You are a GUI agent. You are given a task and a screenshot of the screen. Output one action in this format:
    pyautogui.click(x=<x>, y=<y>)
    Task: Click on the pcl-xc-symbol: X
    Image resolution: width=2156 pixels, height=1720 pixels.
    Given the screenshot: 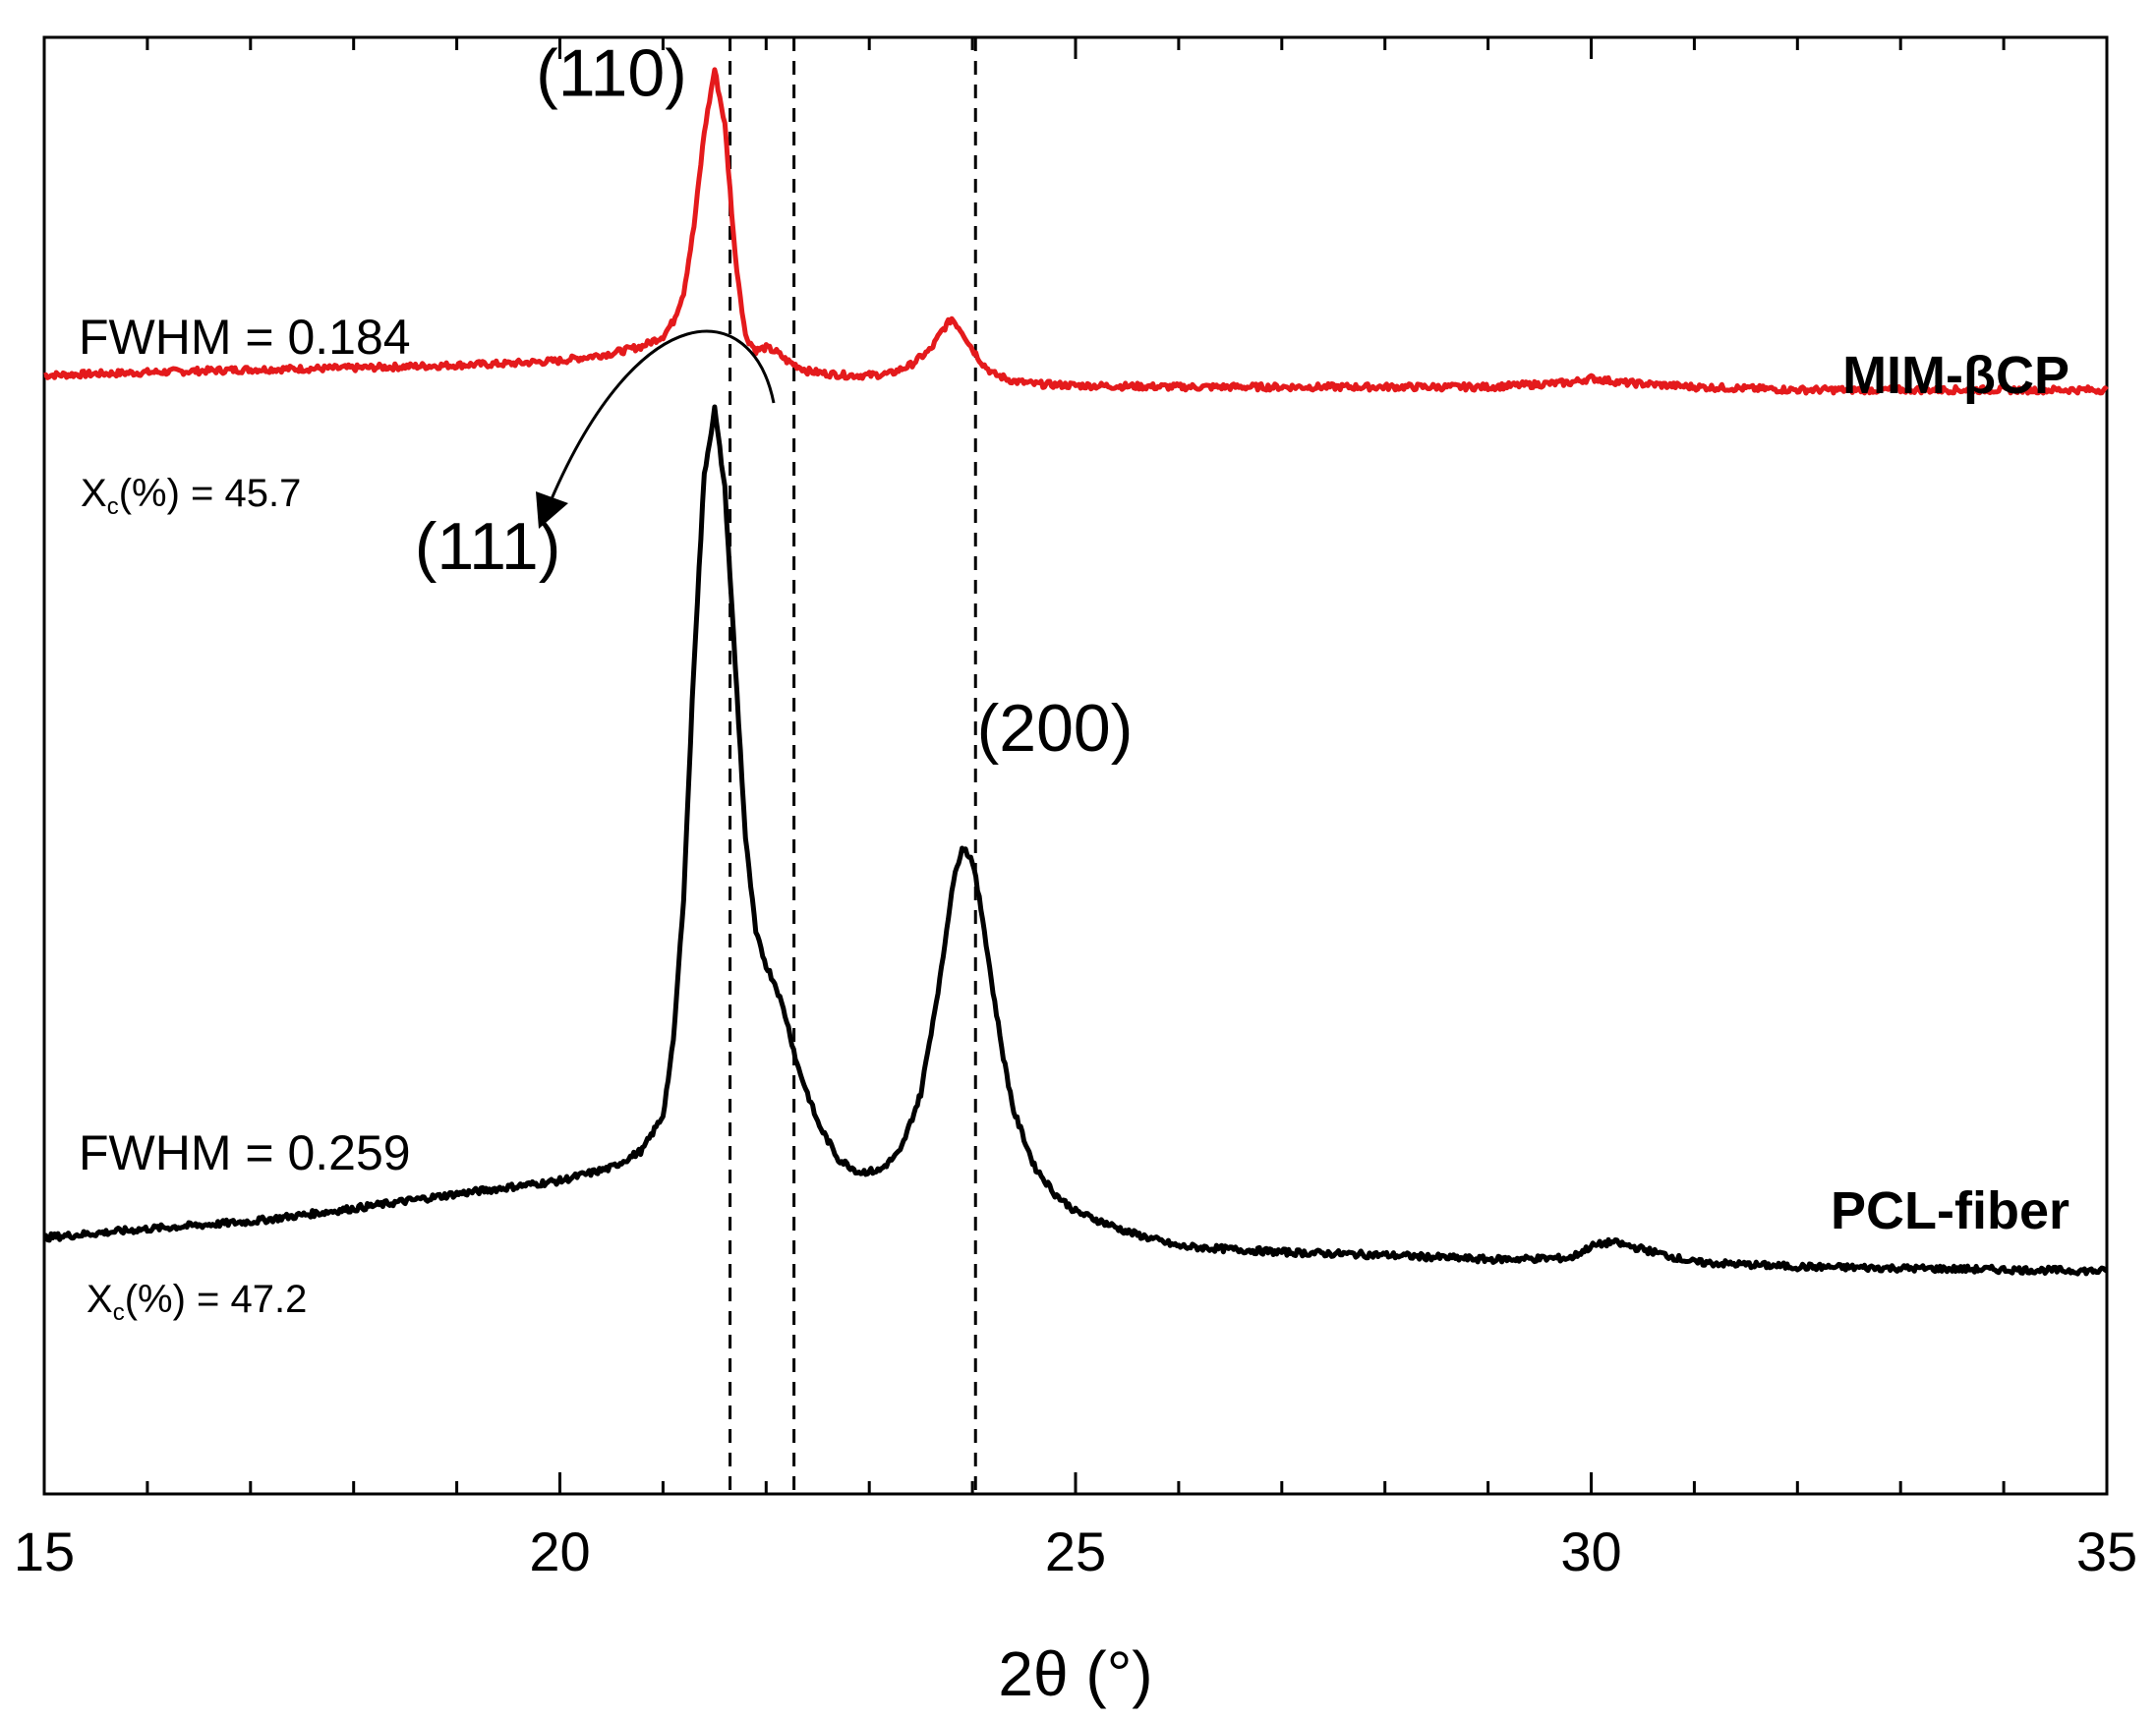 What is the action you would take?
    pyautogui.click(x=100, y=1299)
    